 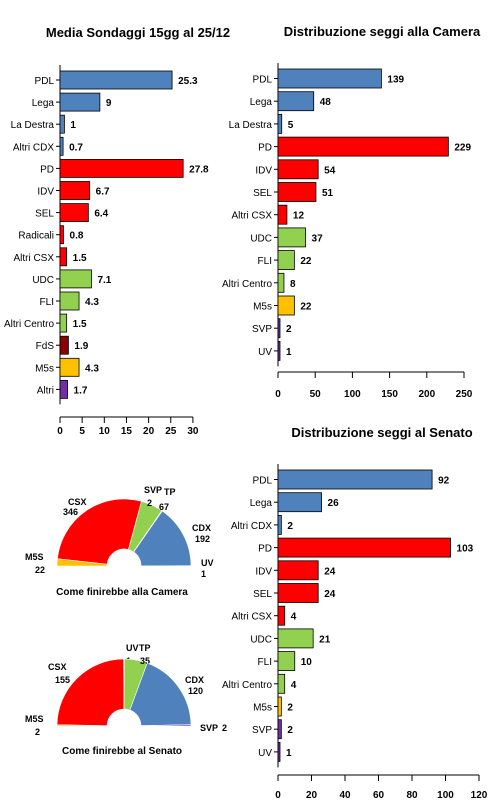 What do you see at coordinates (426, 394) in the screenshot?
I see `camera-x-tick-label-4: 200` at bounding box center [426, 394].